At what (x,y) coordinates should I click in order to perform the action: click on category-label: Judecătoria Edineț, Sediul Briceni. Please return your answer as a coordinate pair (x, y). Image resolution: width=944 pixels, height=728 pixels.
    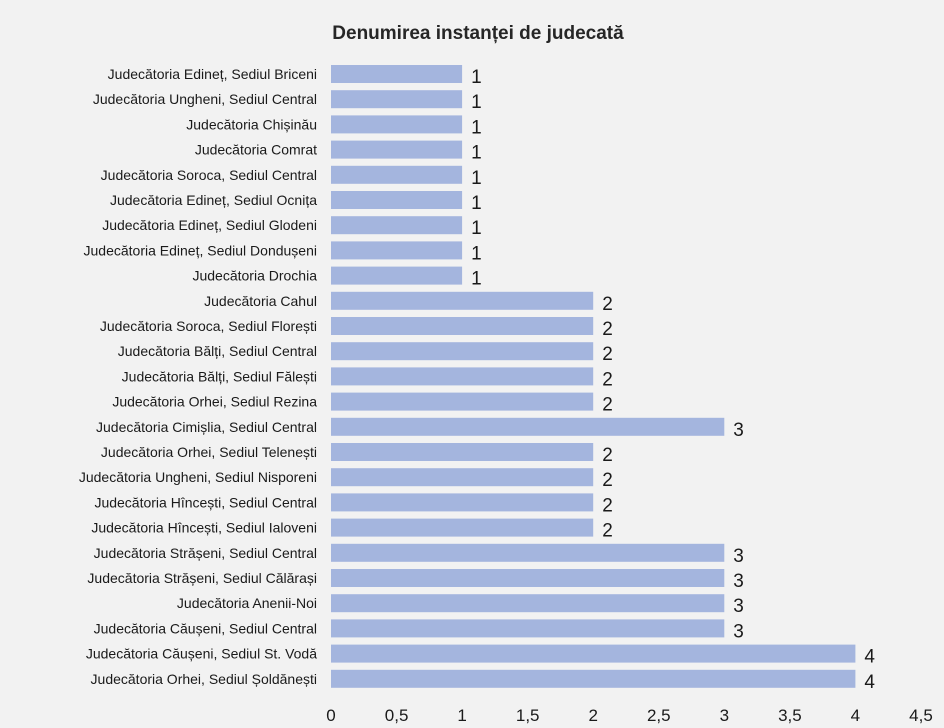
    Looking at the image, I should click on (212, 74).